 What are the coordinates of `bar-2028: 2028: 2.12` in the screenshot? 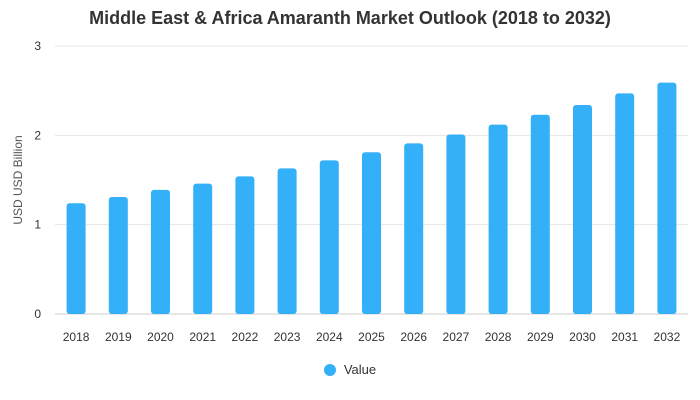 It's located at (498, 219).